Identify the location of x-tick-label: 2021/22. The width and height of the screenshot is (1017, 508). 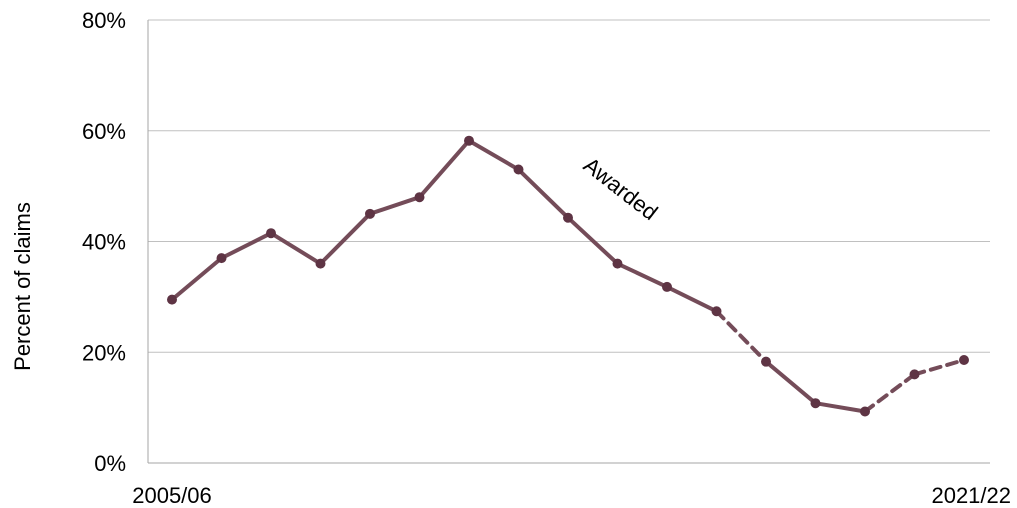
(971, 495).